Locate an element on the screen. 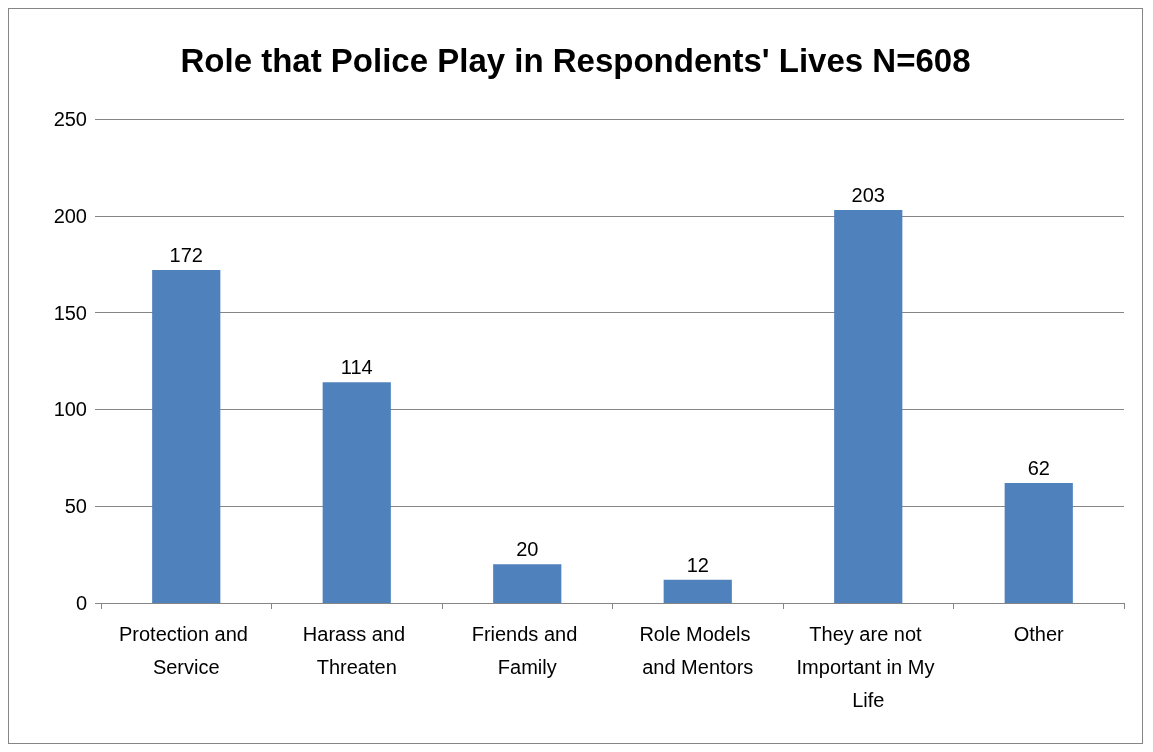  x-tick-label: Other is located at coordinates (1039, 633).